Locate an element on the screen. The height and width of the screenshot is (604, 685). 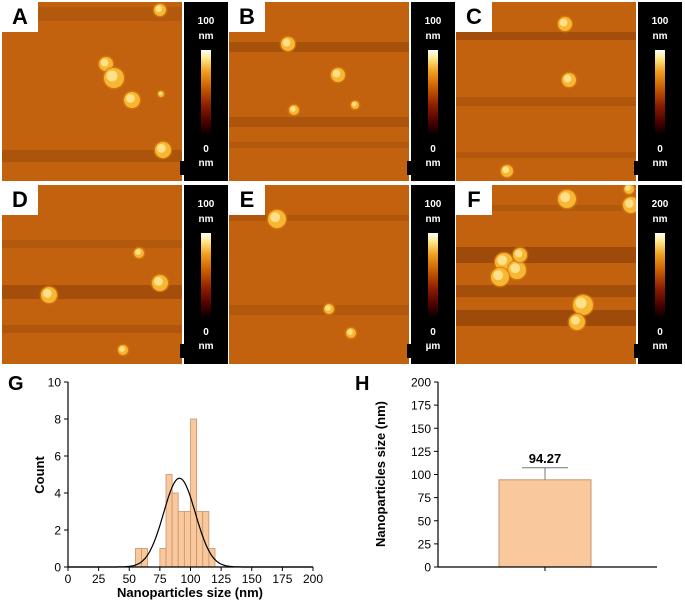
y-tick-label: 50 is located at coordinates (425, 521).